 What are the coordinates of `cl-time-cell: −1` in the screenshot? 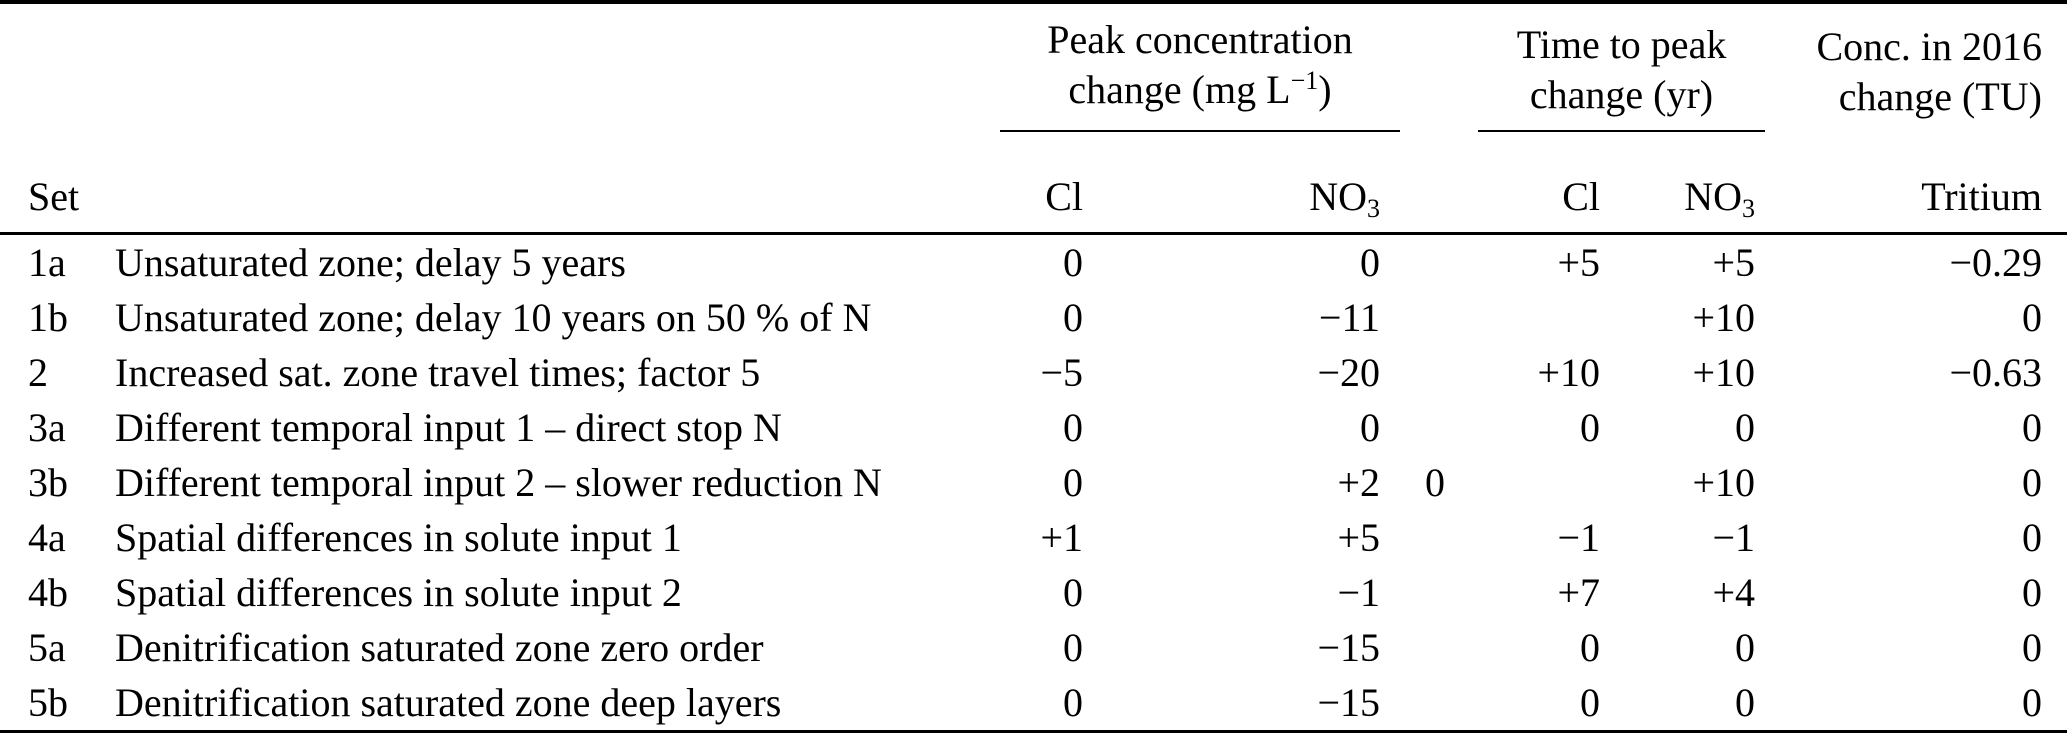 It's located at (1578, 537).